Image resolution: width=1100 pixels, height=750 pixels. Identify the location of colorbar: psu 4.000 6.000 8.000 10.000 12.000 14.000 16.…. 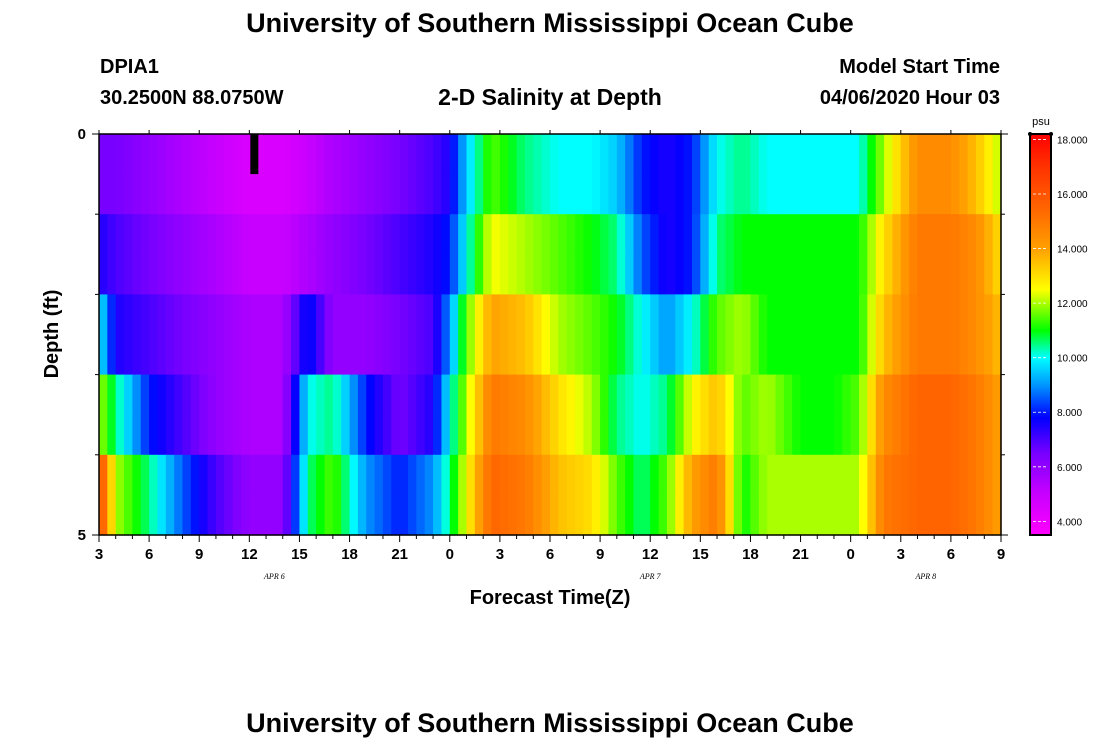
(1058, 326).